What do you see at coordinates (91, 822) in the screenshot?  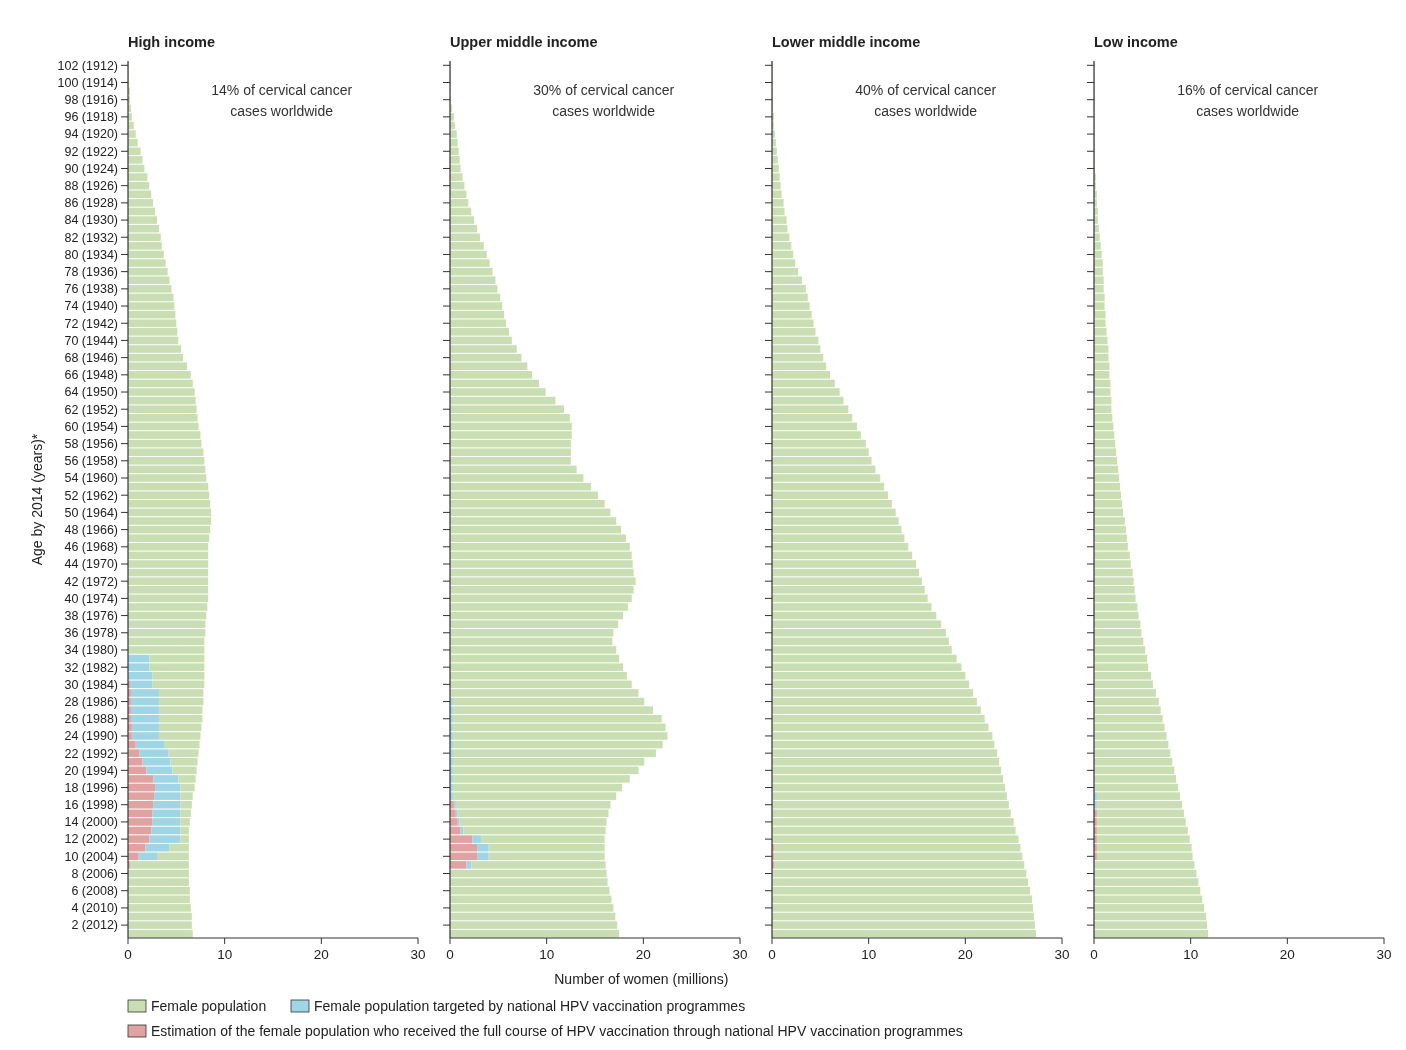 I see `y-tick-label: 14 (2000)` at bounding box center [91, 822].